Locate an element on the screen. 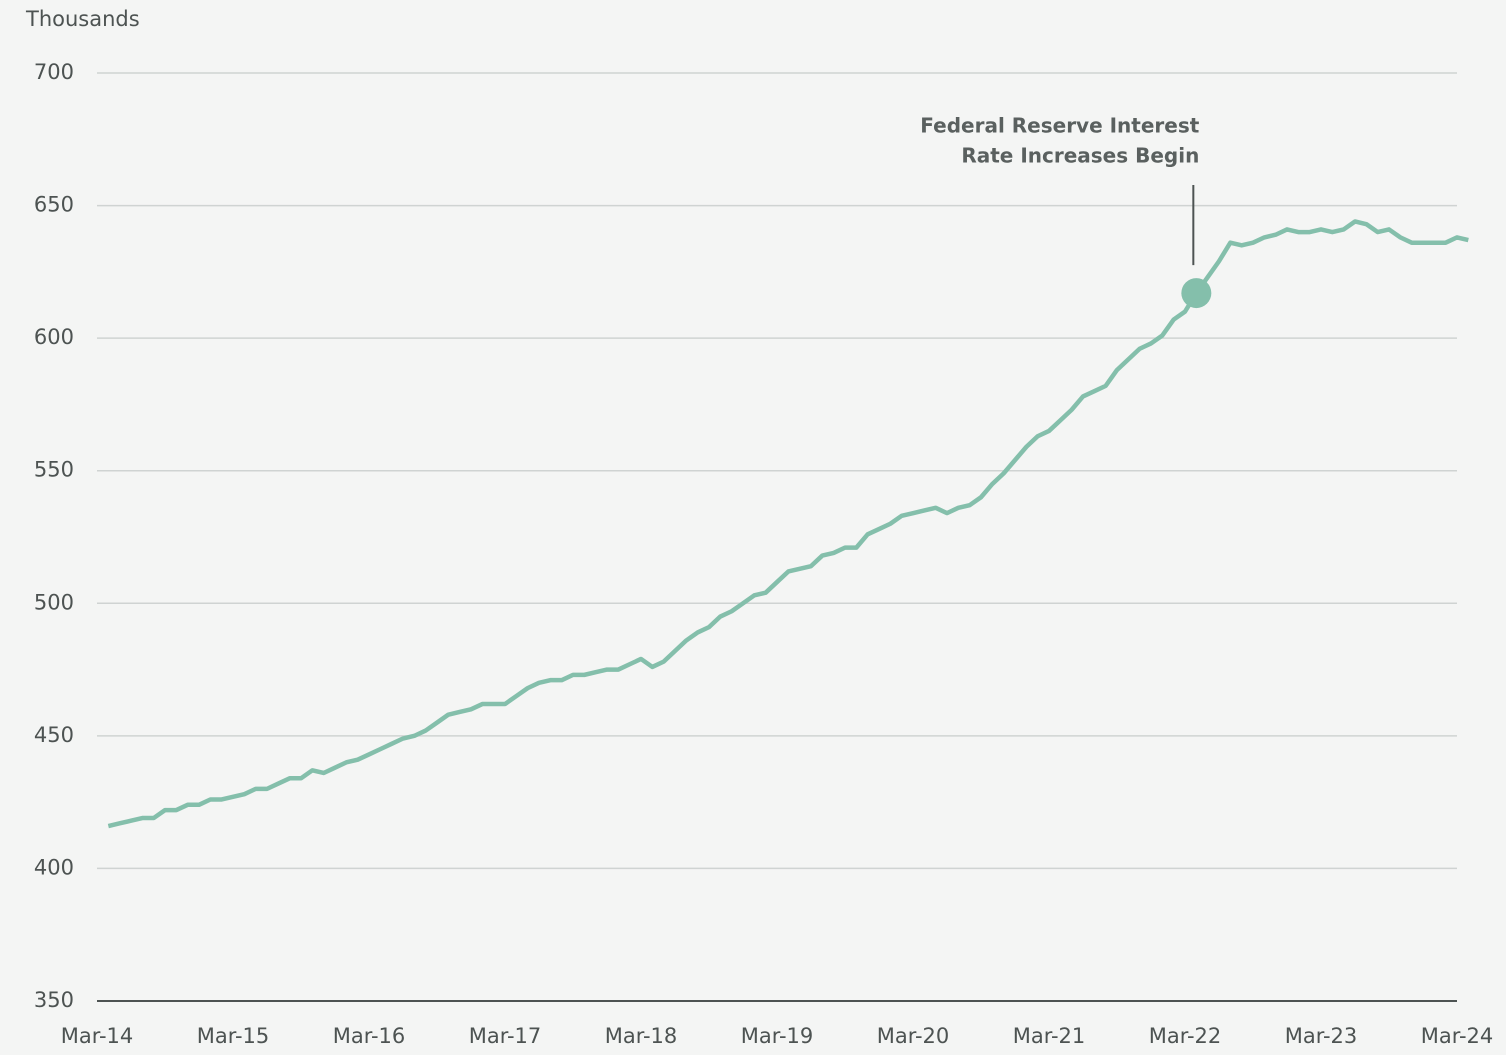 This screenshot has width=1506, height=1055. y-tick-label: 700 is located at coordinates (54, 72).